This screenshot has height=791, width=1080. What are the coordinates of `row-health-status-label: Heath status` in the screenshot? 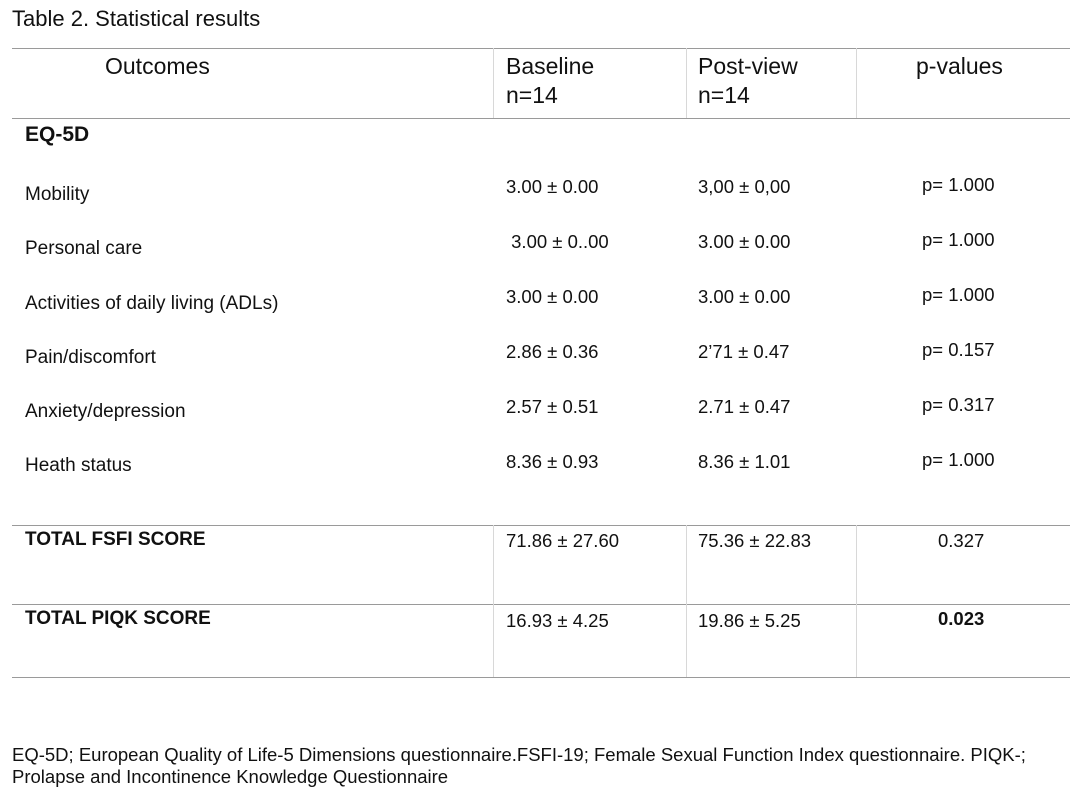 It's located at (78, 465).